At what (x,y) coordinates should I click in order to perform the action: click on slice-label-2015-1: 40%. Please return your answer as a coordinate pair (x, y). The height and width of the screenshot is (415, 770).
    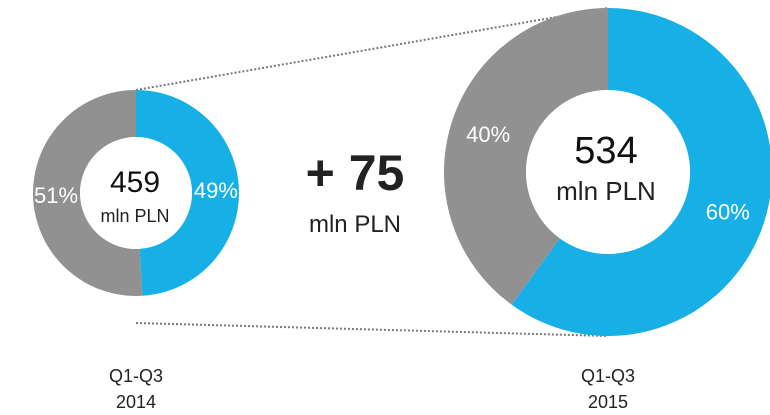
    Looking at the image, I should click on (488, 134).